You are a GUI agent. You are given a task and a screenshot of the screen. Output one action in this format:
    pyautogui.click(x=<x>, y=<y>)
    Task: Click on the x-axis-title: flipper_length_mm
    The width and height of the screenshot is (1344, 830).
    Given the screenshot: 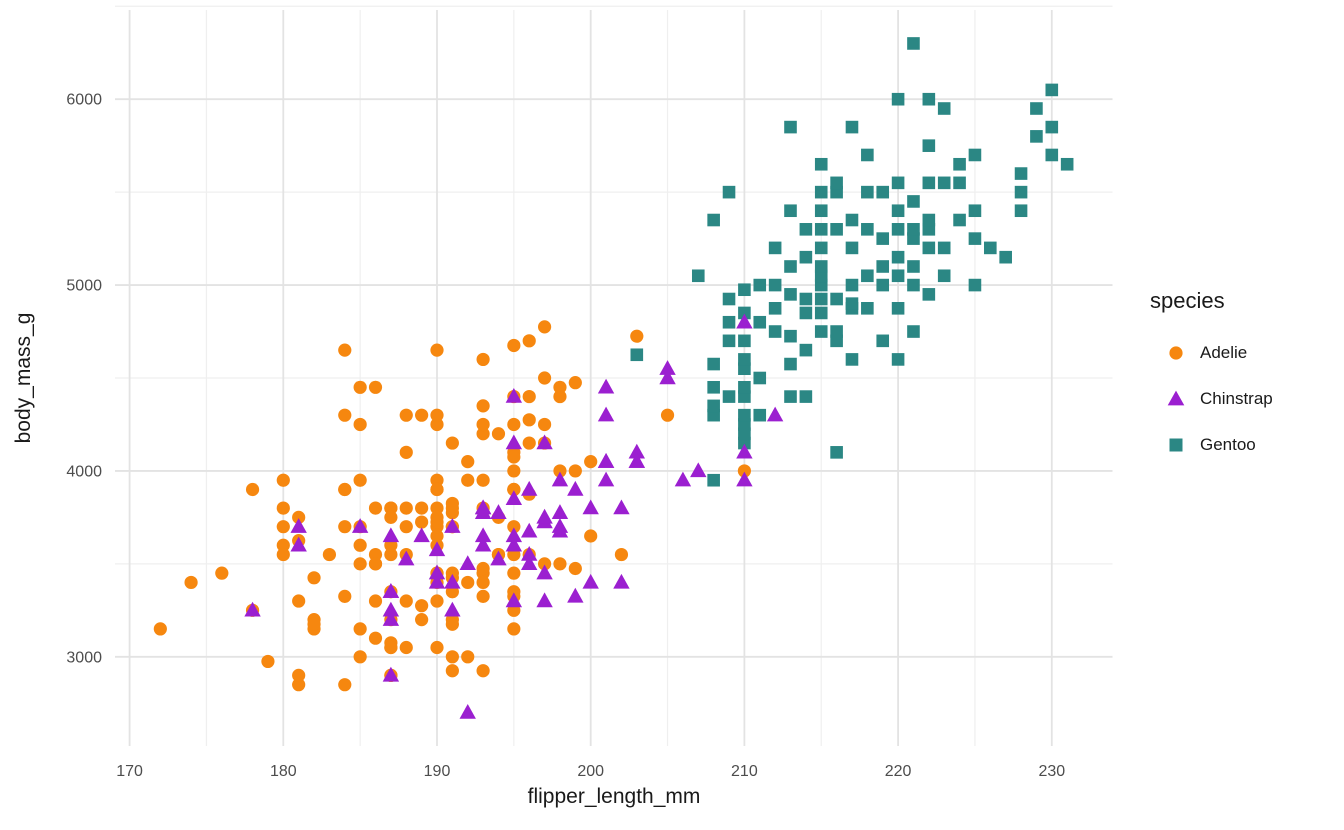 What is the action you would take?
    pyautogui.click(x=614, y=796)
    